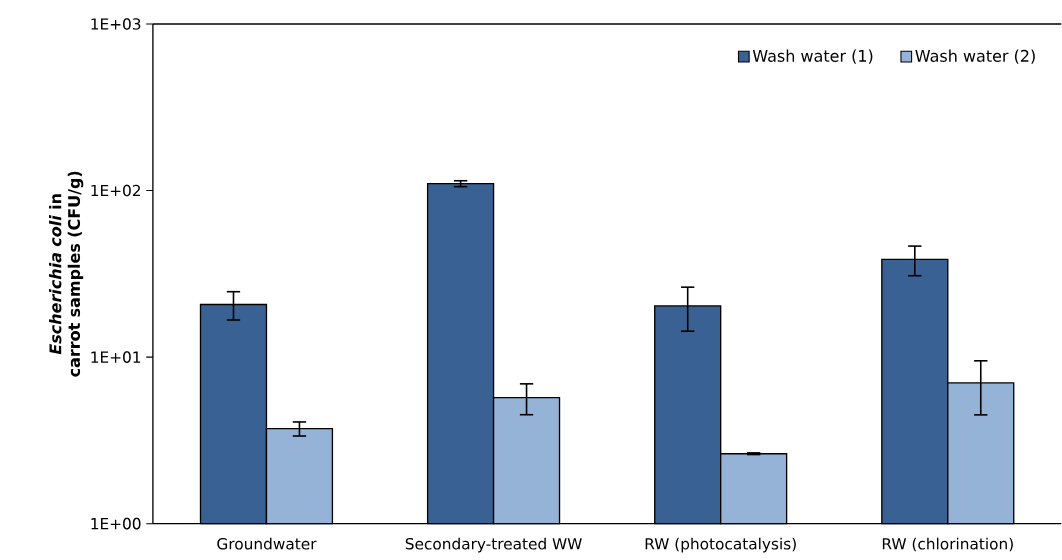  What do you see at coordinates (975, 56) in the screenshot?
I see `legend-label: Wash water (2)` at bounding box center [975, 56].